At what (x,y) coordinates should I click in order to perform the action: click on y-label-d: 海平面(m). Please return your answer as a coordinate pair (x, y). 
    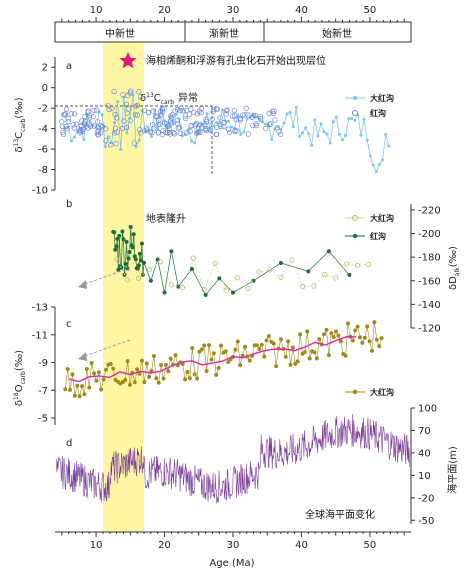
    Looking at the image, I should click on (452, 470).